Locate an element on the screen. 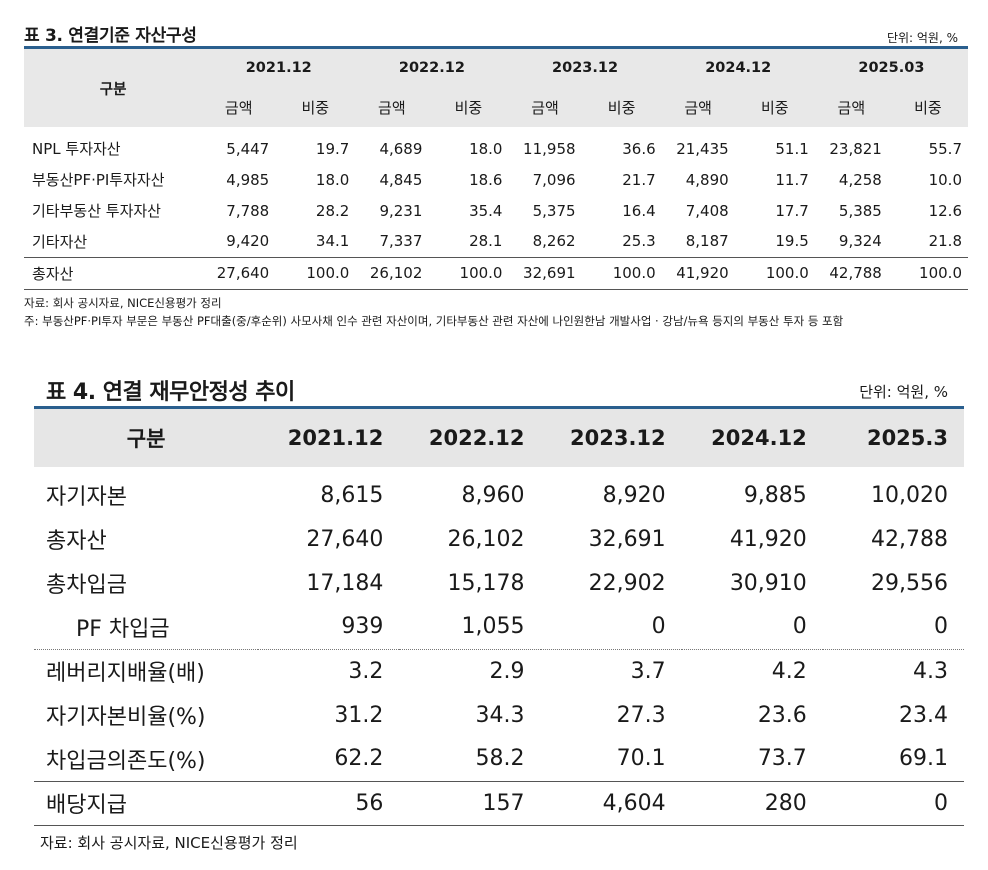 The height and width of the screenshot is (870, 988). value-cell: 1,055 is located at coordinates (470, 627).